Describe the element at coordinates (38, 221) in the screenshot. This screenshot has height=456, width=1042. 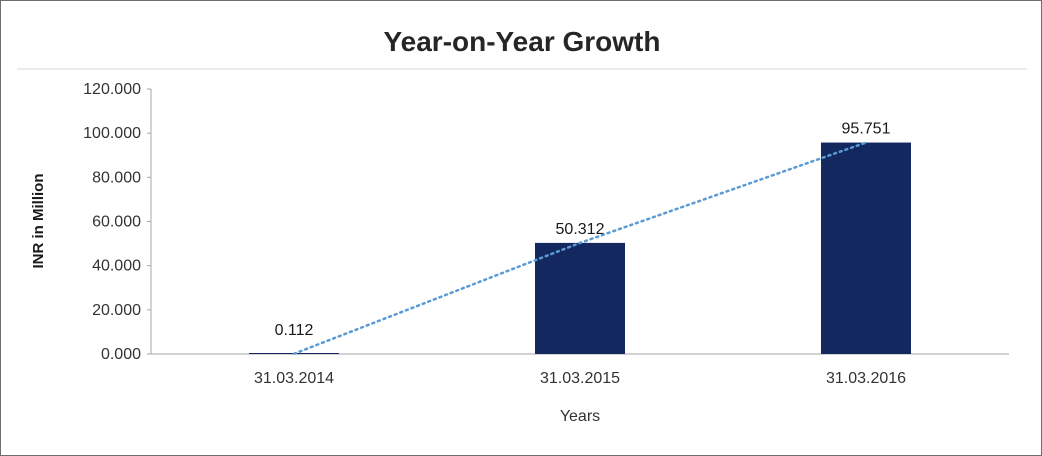
I see `y-axis-title: INR in Million` at that location.